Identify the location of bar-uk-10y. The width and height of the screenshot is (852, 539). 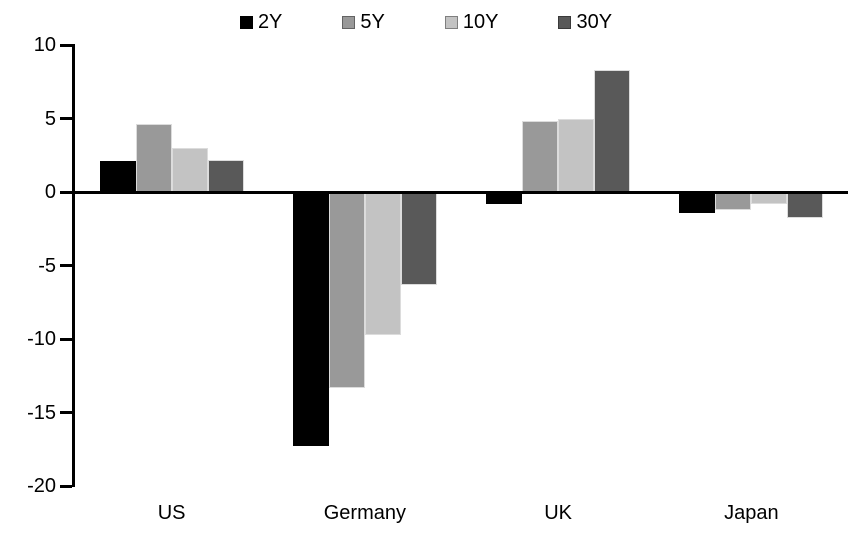
(576, 155).